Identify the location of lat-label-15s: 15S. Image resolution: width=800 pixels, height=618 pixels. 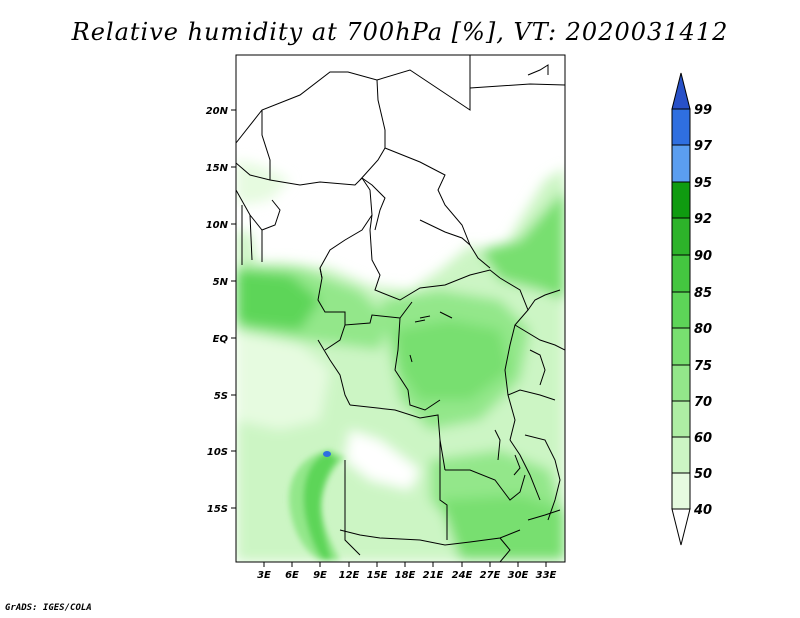
(217, 509).